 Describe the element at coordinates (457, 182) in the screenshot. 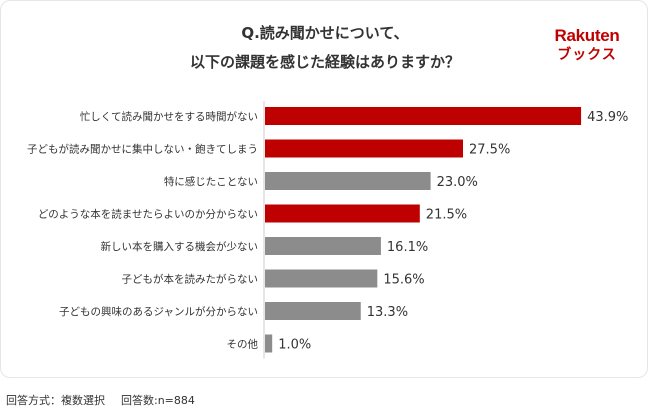

I see `value-label-3: 23.0%` at that location.